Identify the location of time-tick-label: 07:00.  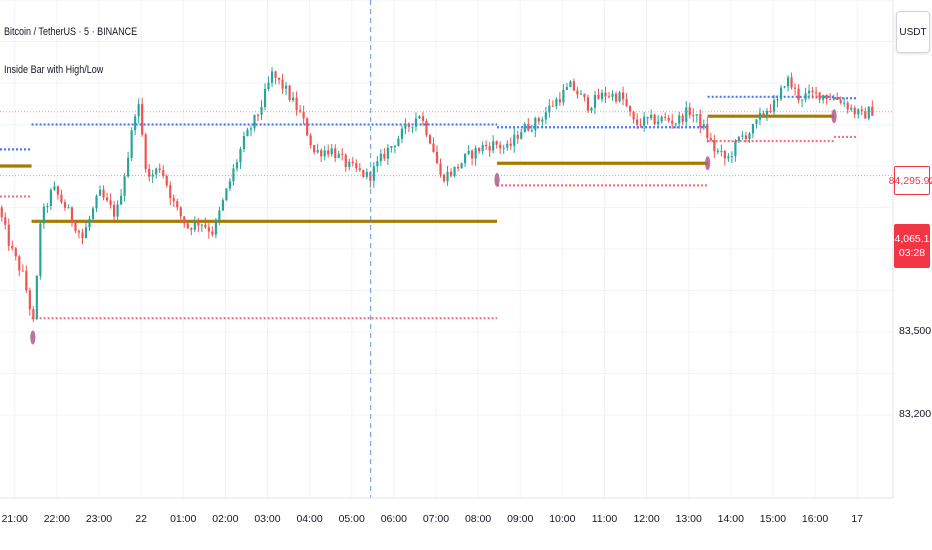
(436, 519).